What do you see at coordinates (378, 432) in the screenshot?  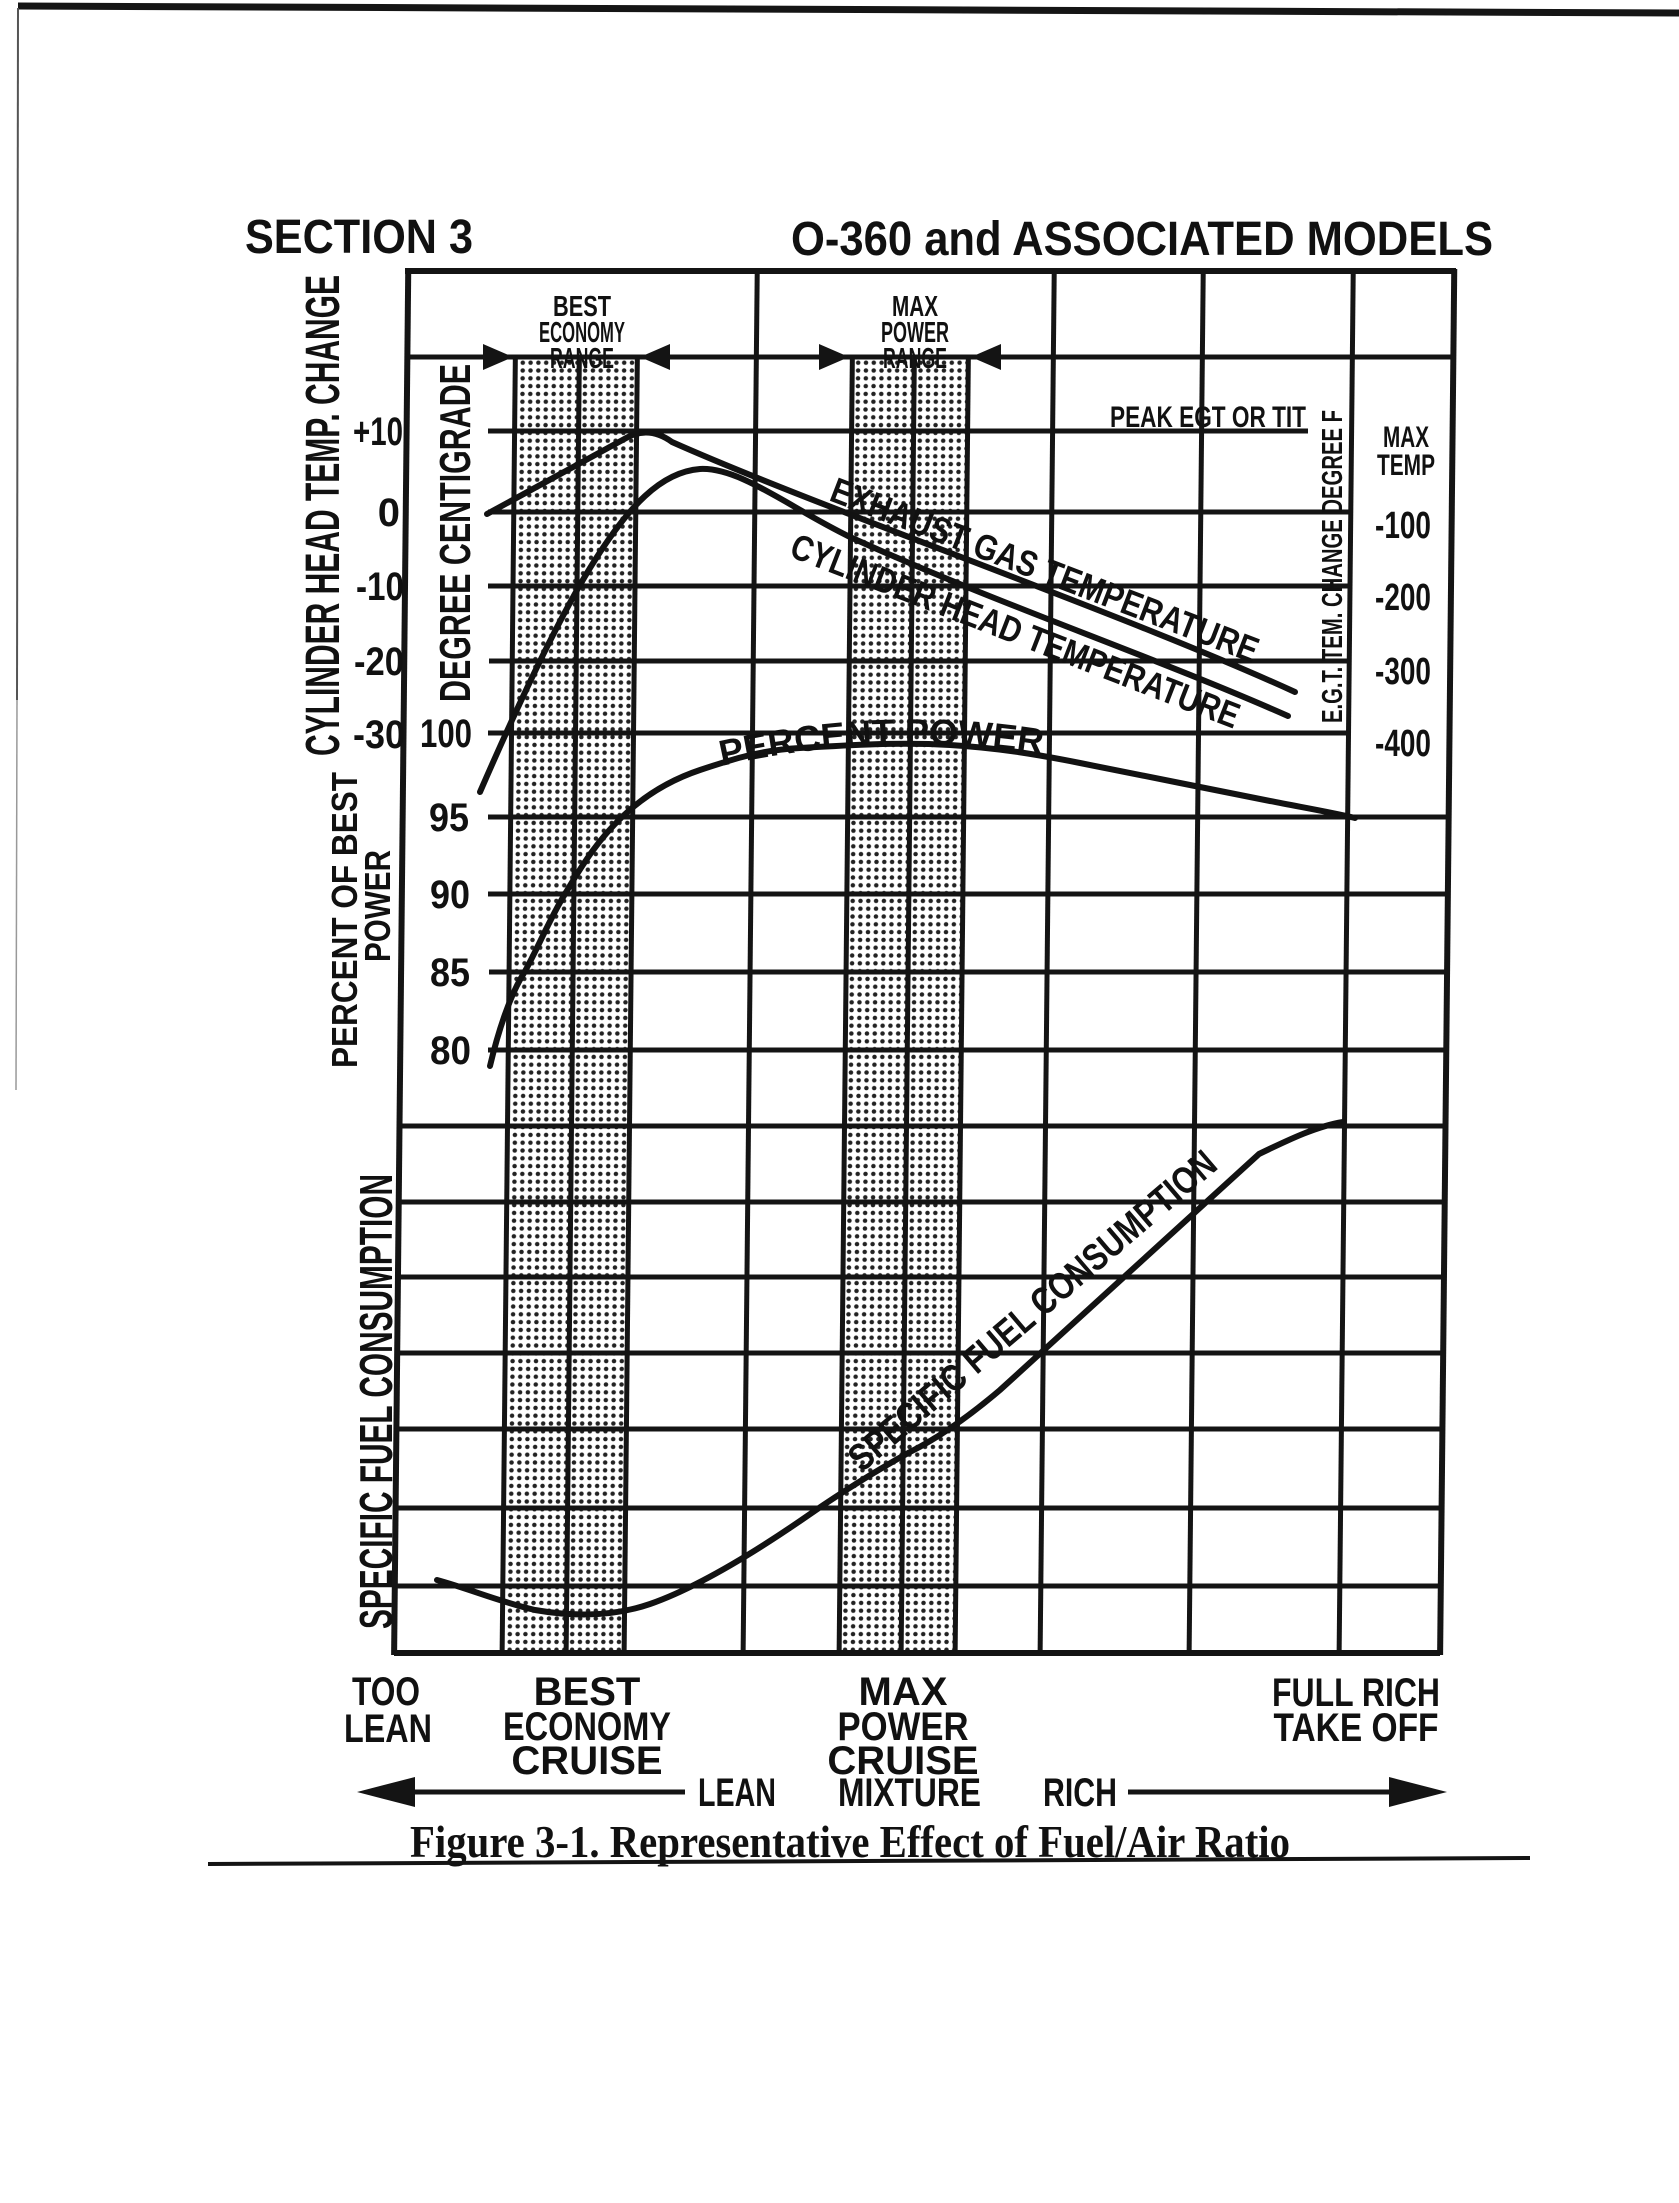 I see `svg-text: +10` at bounding box center [378, 432].